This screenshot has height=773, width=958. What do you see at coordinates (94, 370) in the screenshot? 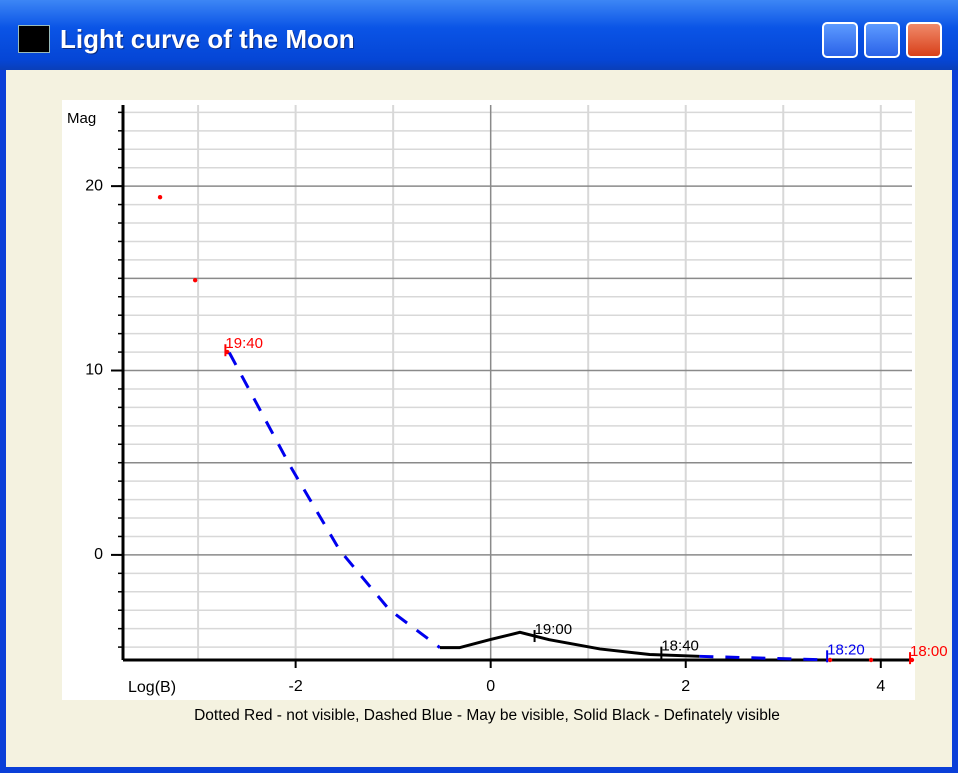
I see `y-tick-label: 10` at bounding box center [94, 370].